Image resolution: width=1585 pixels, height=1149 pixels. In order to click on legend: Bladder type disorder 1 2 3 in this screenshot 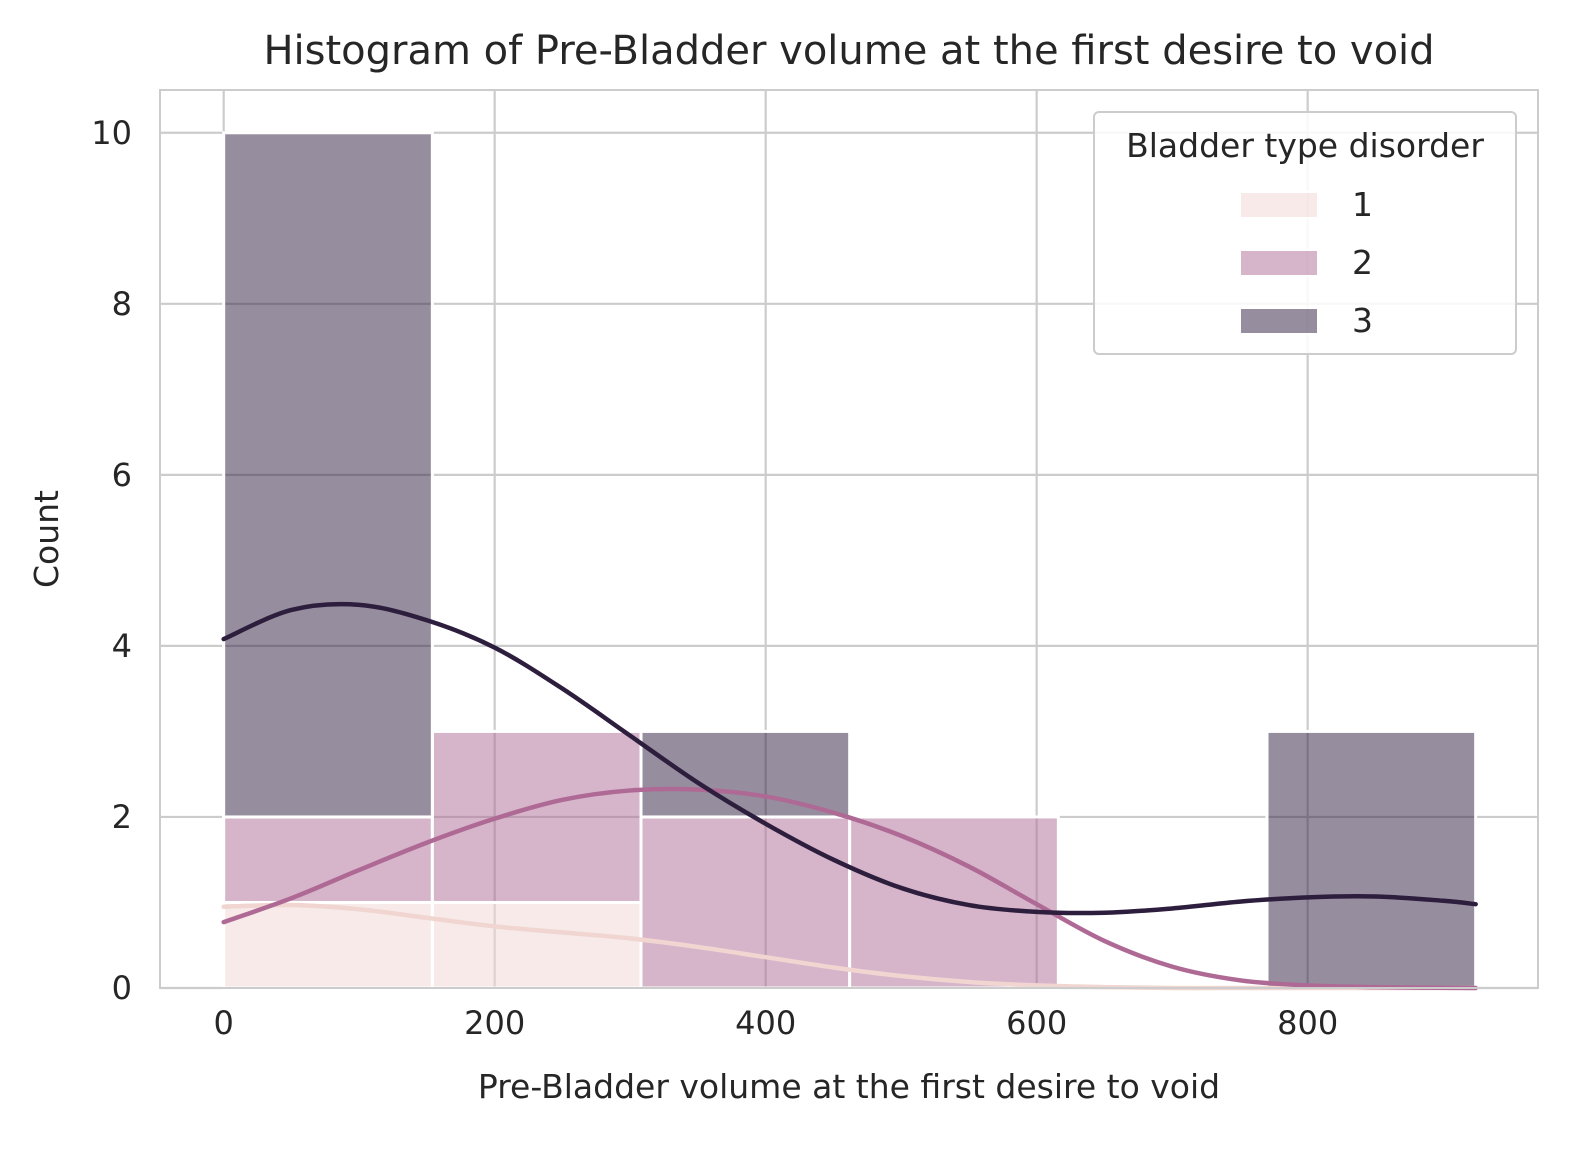, I will do `click(1305, 233)`.